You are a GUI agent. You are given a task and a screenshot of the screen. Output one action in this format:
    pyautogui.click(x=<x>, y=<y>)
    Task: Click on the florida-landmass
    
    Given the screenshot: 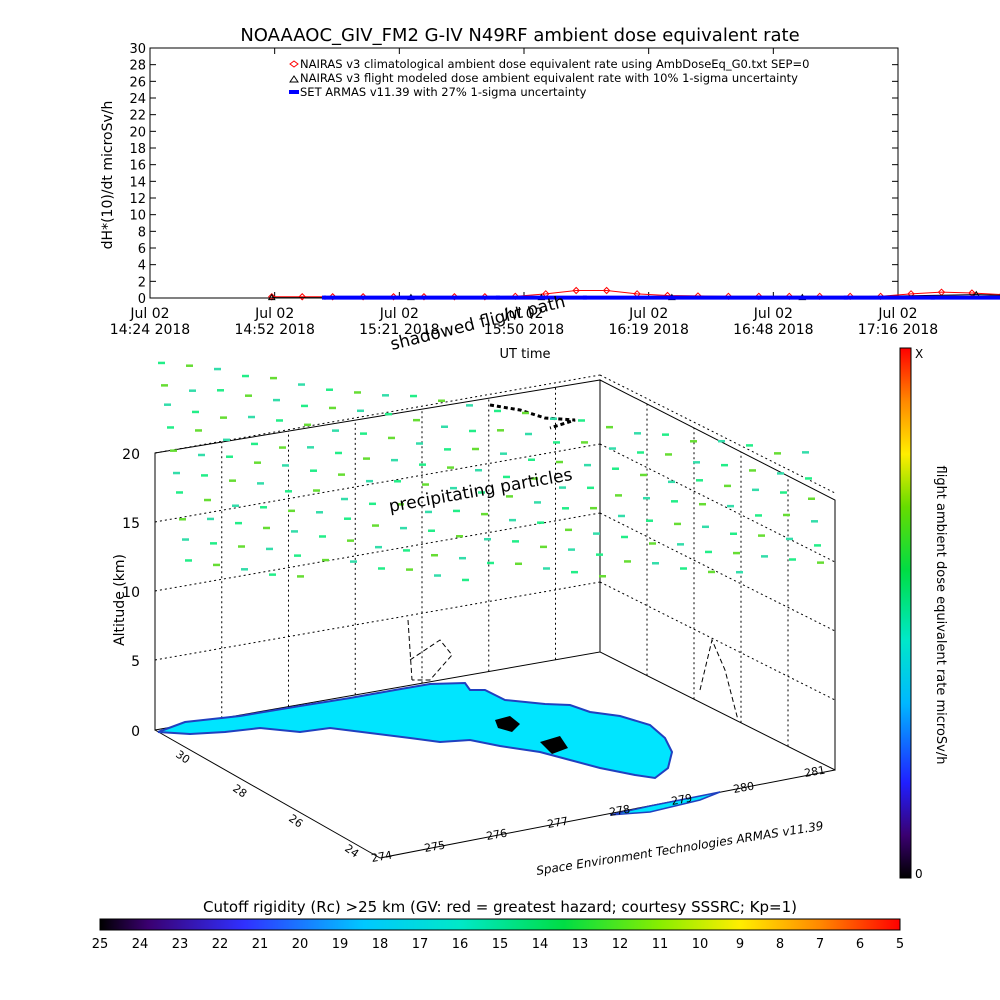 What is the action you would take?
    pyautogui.click(x=415, y=730)
    